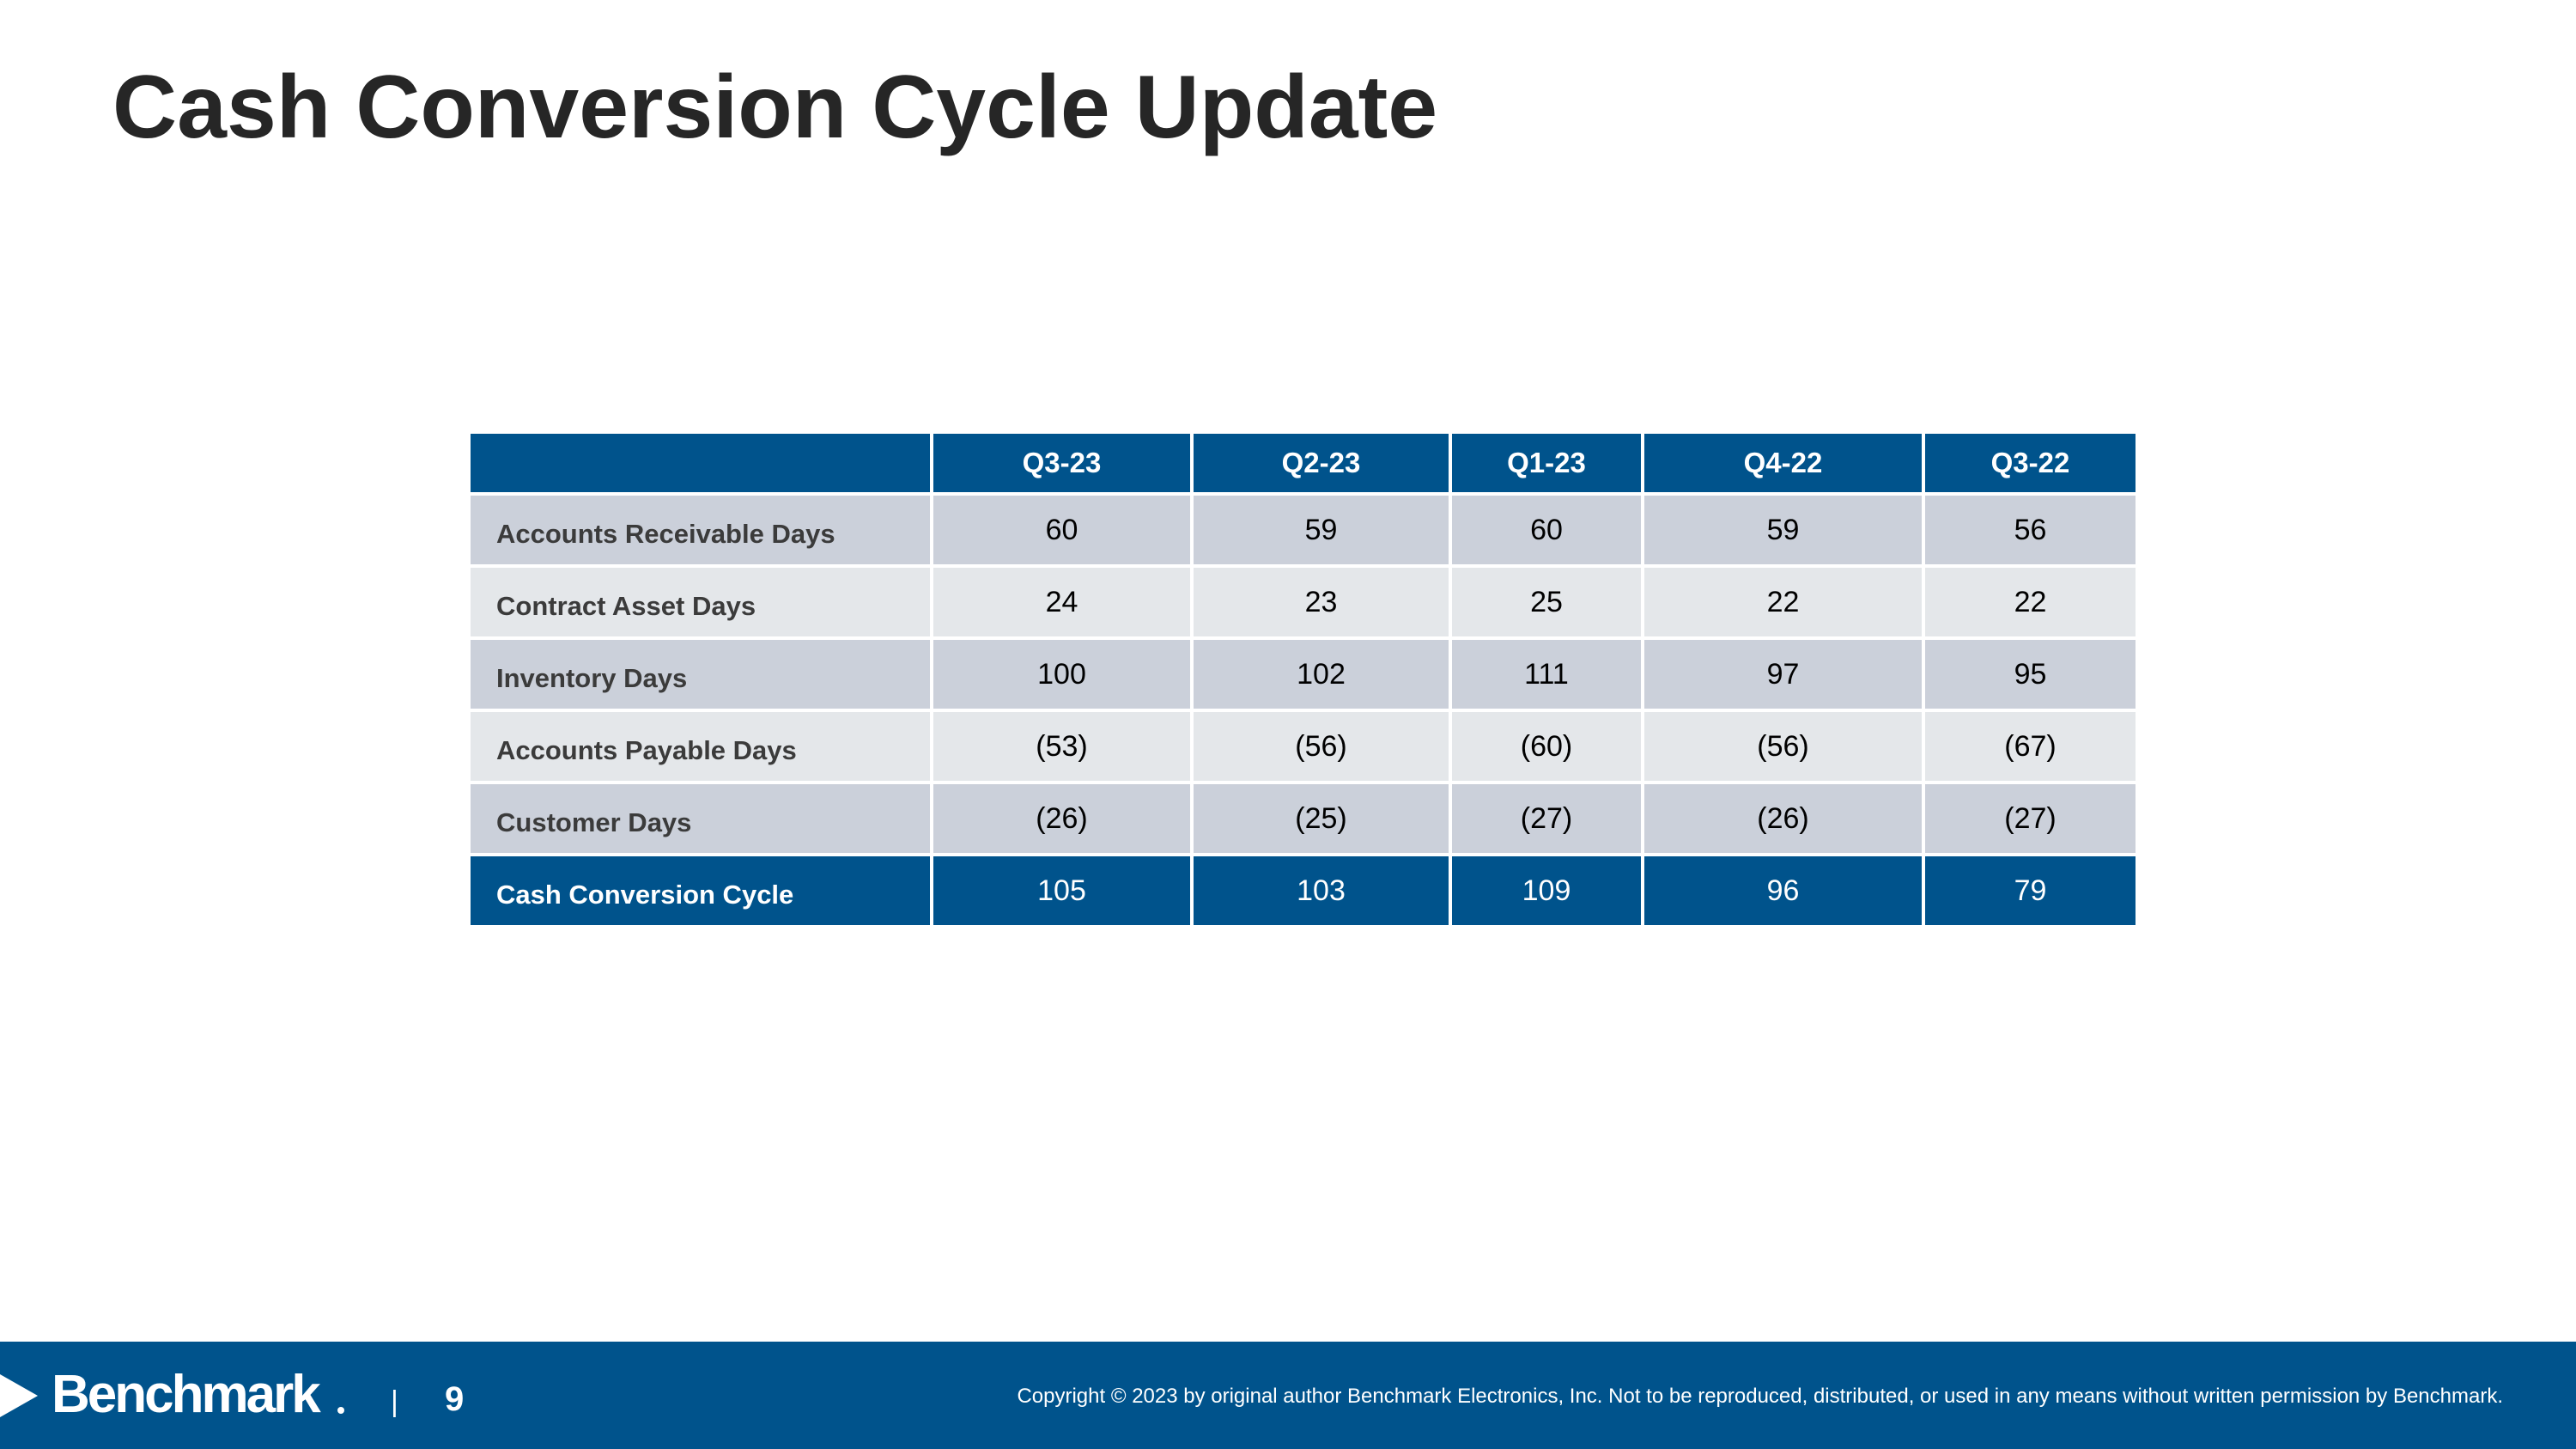  Describe the element at coordinates (1546, 463) in the screenshot. I see `column-header: Q1-23` at that location.